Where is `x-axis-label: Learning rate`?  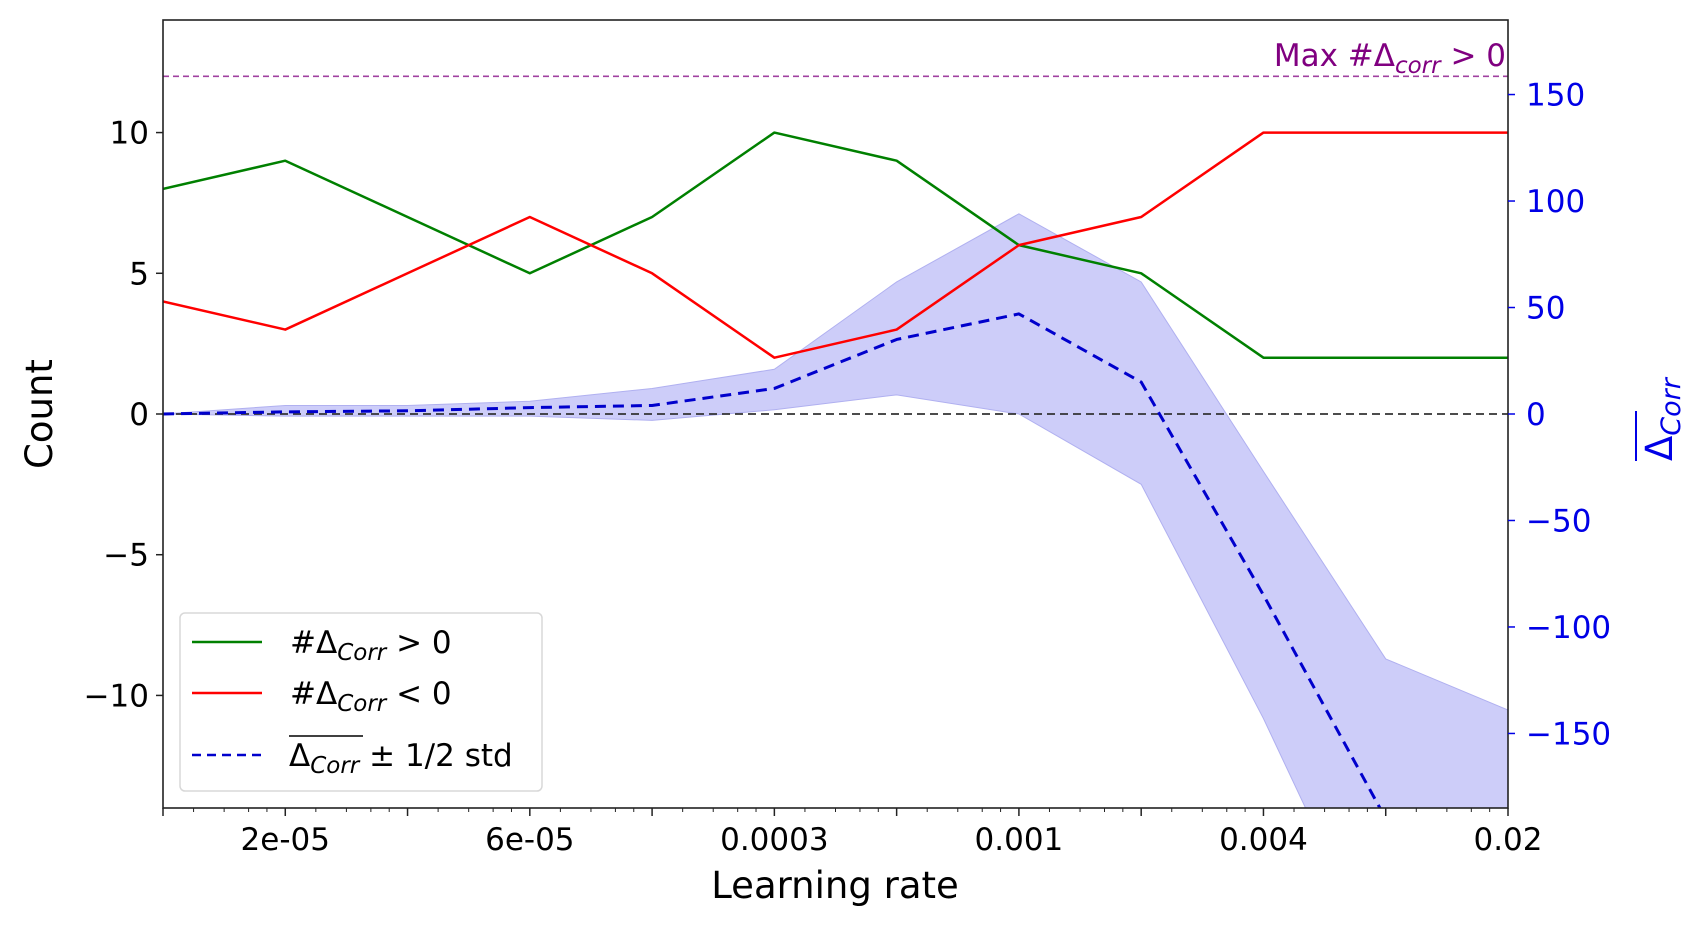 x-axis-label: Learning rate is located at coordinates (835, 885).